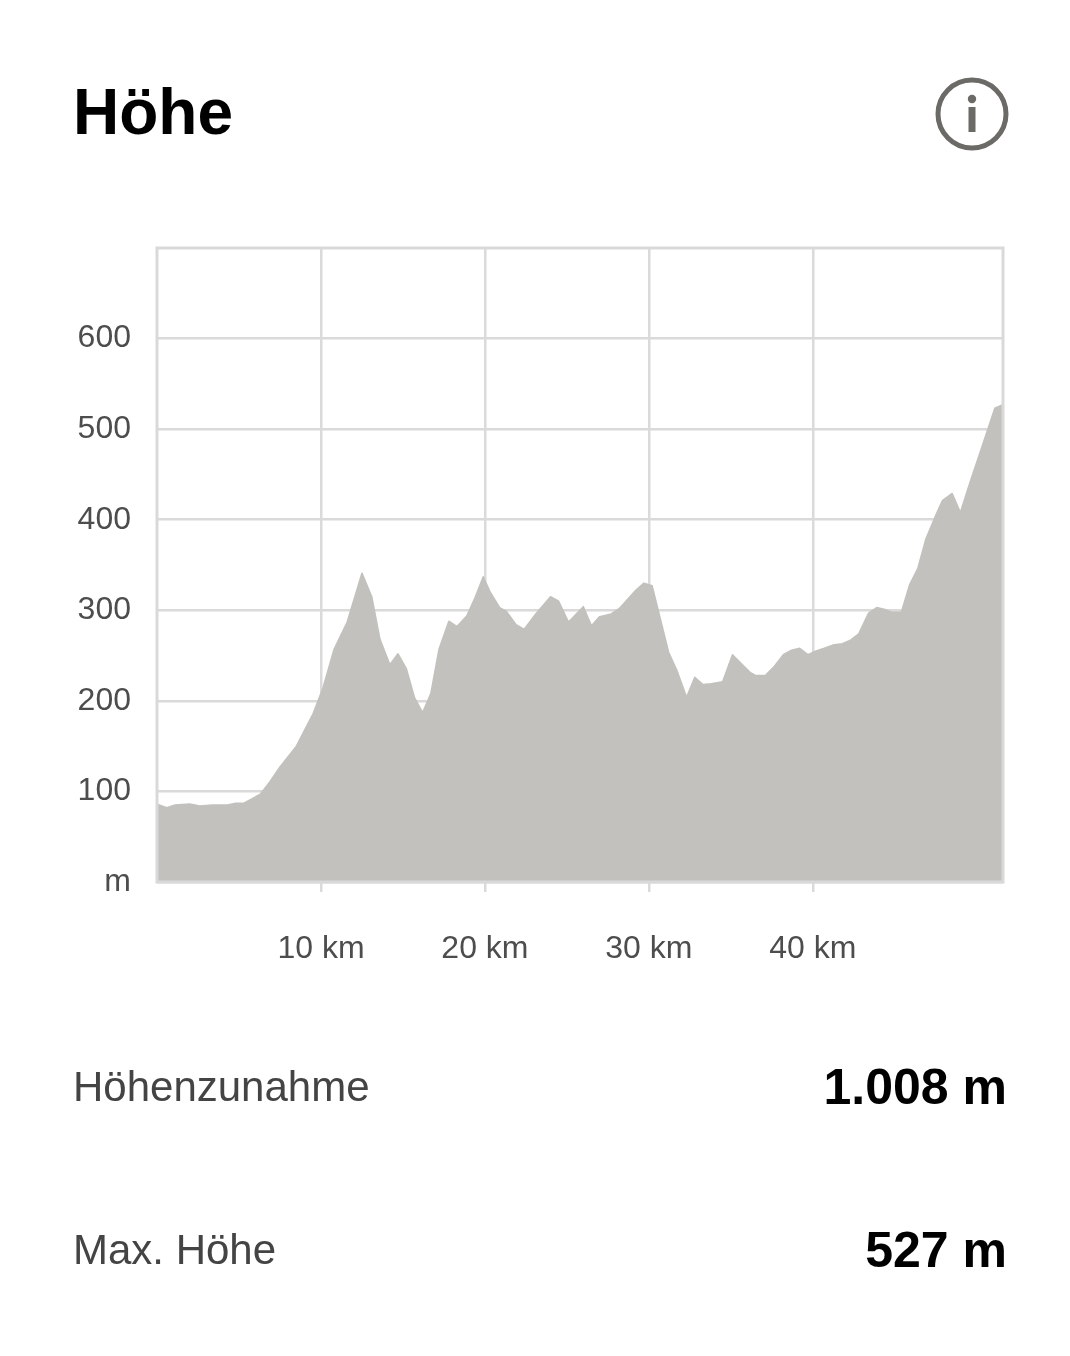 This screenshot has width=1070, height=1356. I want to click on y-tick-label: 400, so click(104, 517).